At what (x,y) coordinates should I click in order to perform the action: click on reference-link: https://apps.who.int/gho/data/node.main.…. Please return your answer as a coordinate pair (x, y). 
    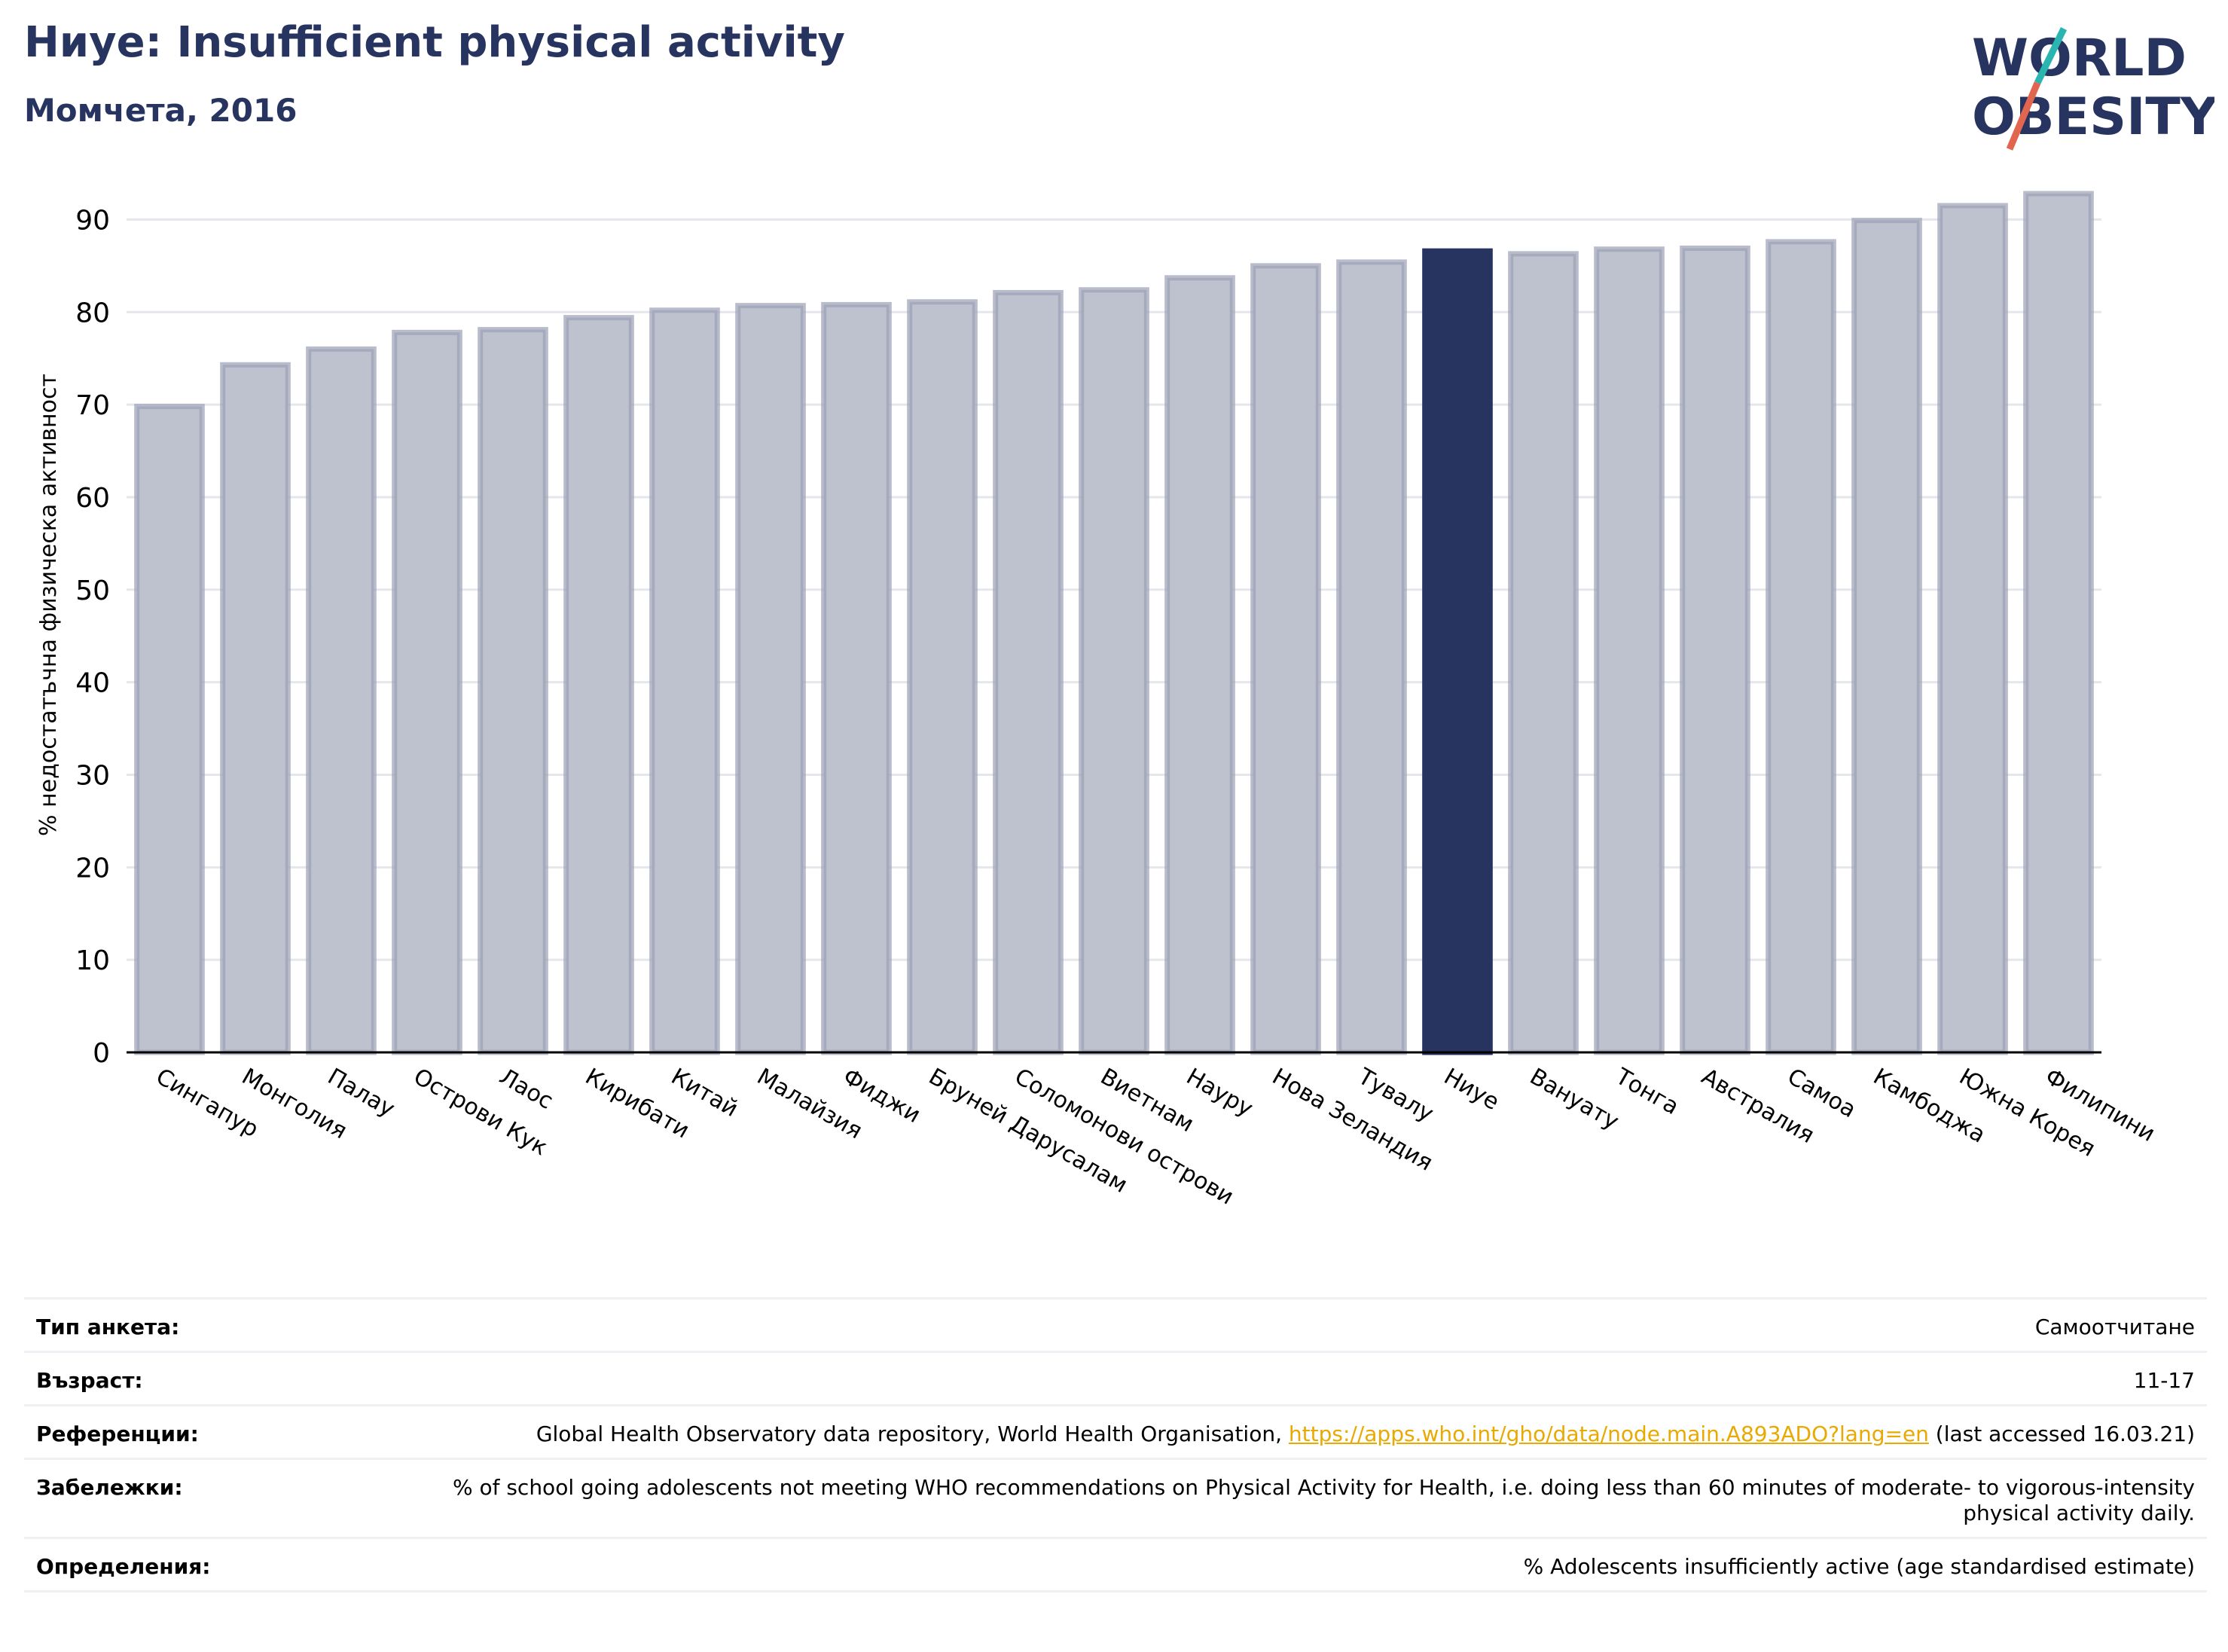
    Looking at the image, I should click on (1608, 1433).